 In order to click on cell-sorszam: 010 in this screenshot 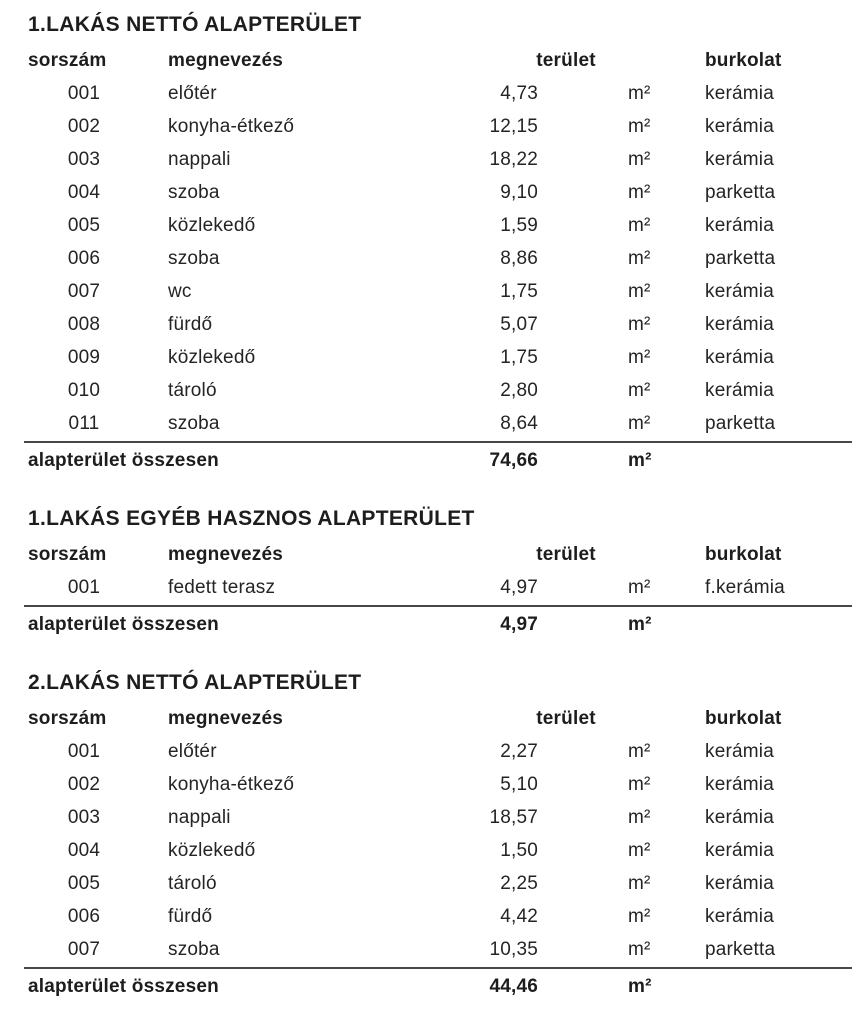, I will do `click(84, 390)`.